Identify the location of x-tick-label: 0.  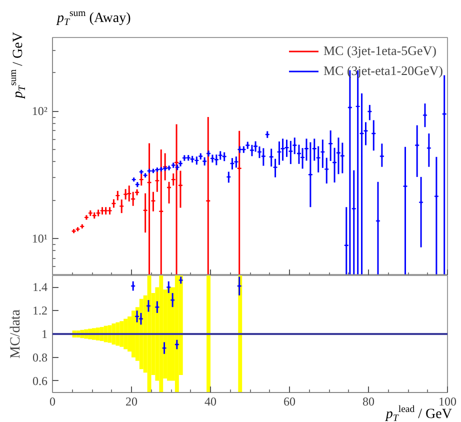
(53, 401).